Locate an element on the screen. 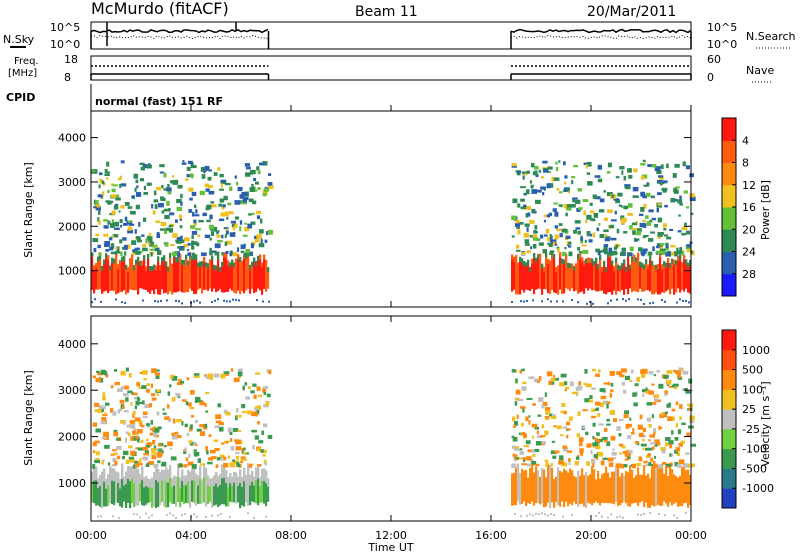 This screenshot has width=800, height=554. nsky-panel: N.Sky 10^5 10^0 10^5 10^0 N.Search is located at coordinates (399, 36).